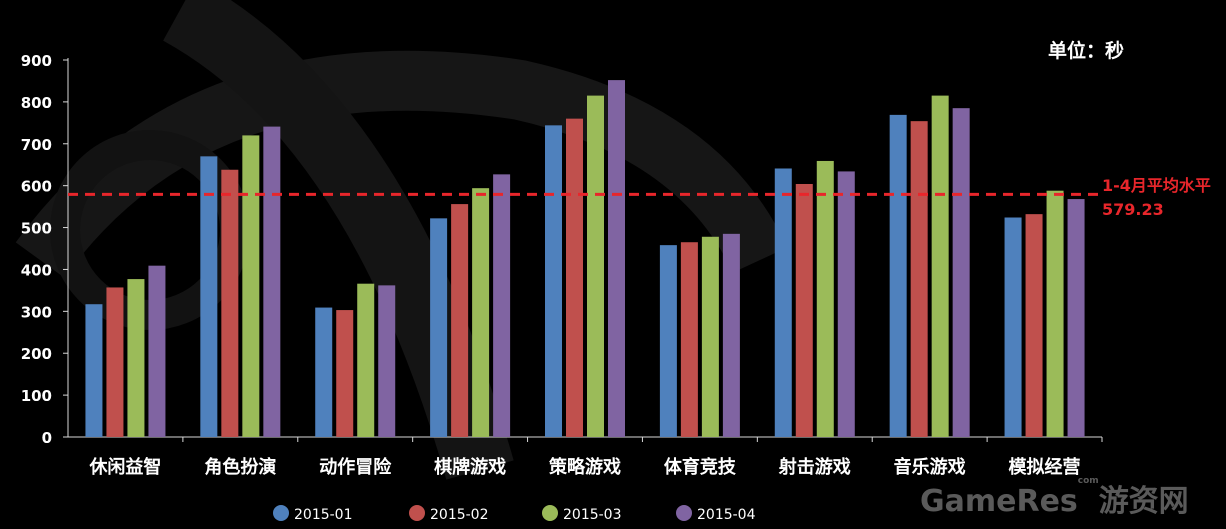 Image resolution: width=1226 pixels, height=529 pixels. I want to click on x-tick-label: 射击游戏, so click(814, 467).